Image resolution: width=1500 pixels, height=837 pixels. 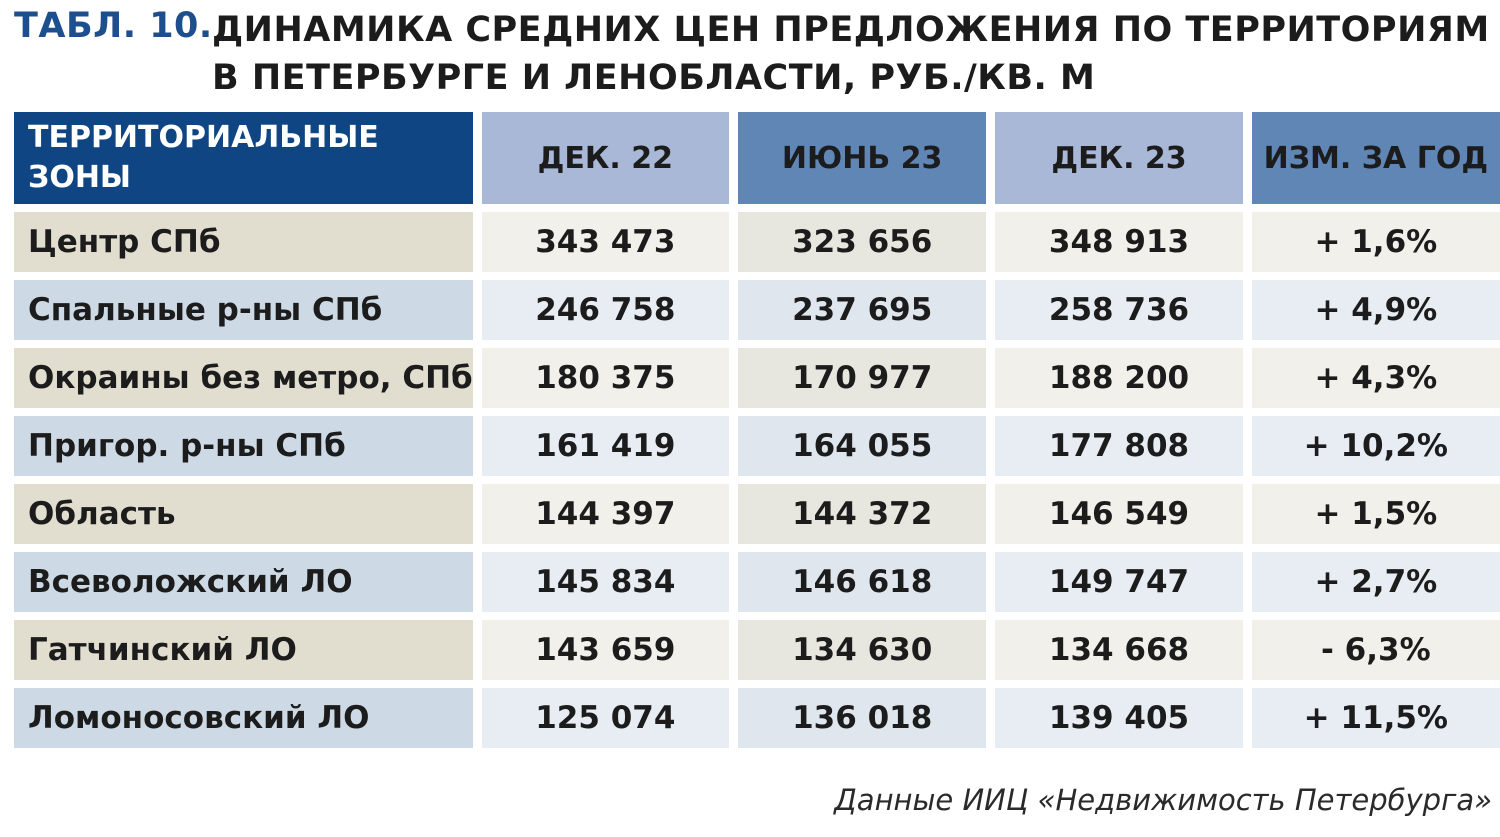 I want to click on column-header-jun-23: ИЮНЬ 23, so click(x=862, y=158).